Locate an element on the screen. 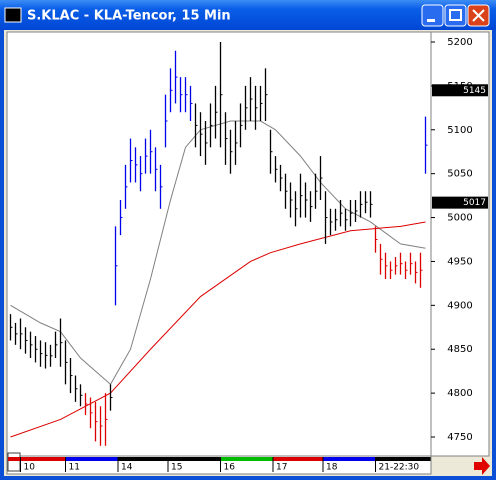 This screenshot has height=484, width=496. y-tick-label: 4750 is located at coordinates (459, 437).